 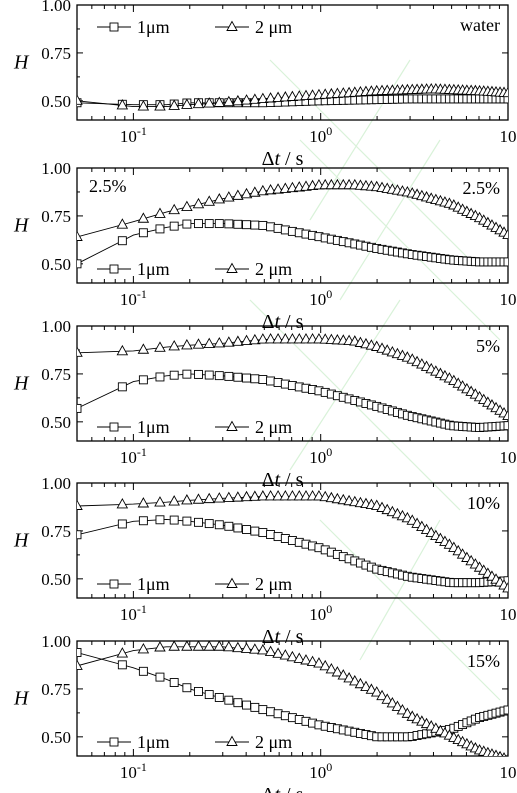 What do you see at coordinates (483, 503) in the screenshot?
I see `panel-tag: 10%` at bounding box center [483, 503].